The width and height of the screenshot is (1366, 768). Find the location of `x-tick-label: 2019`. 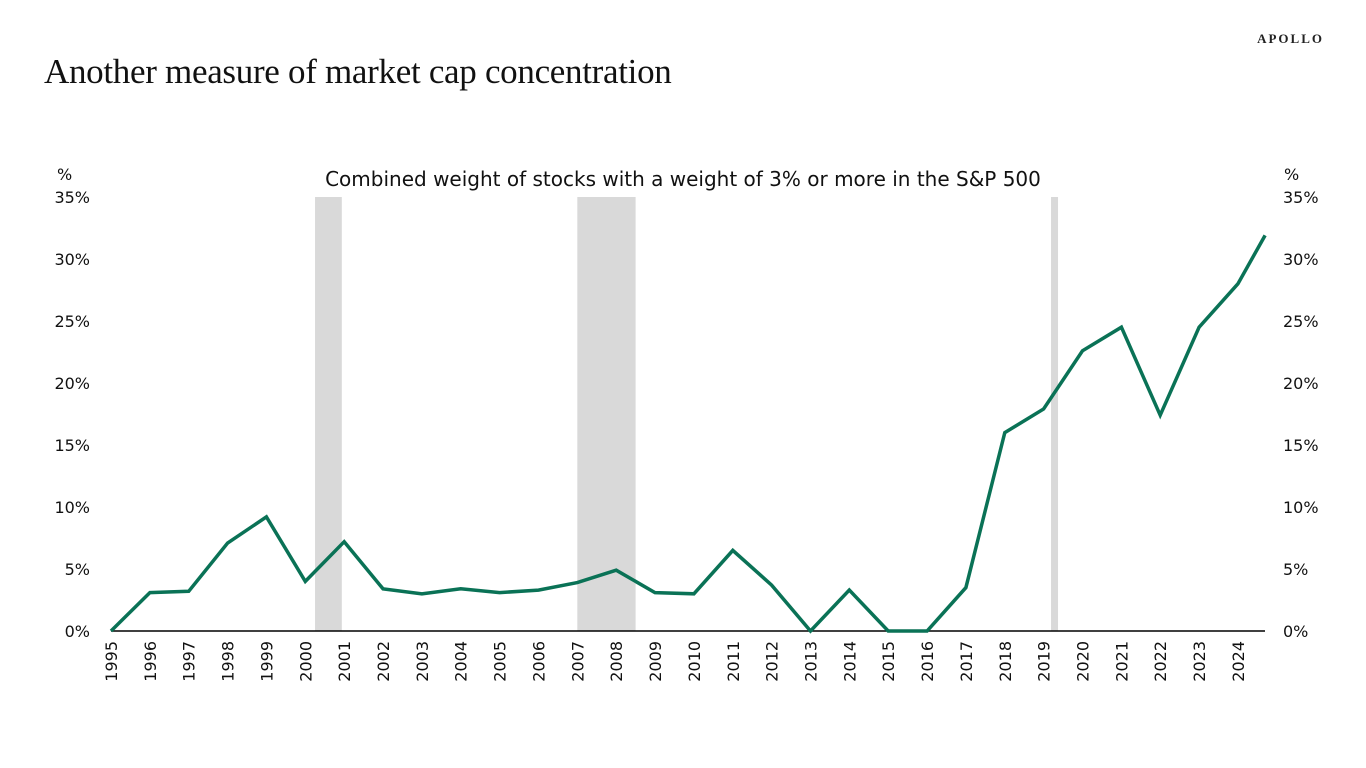

x-tick-label: 2019 is located at coordinates (1044, 661).